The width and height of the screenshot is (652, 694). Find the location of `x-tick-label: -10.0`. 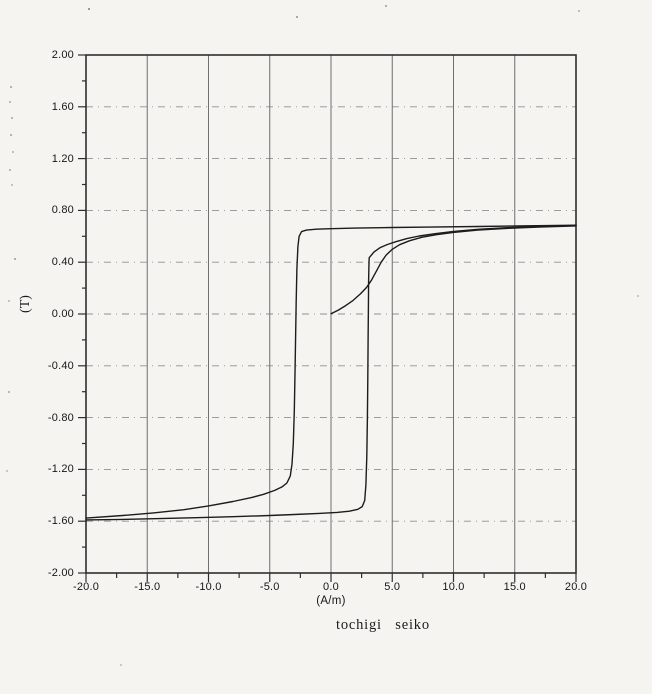

x-tick-label: -10.0 is located at coordinates (208, 587).